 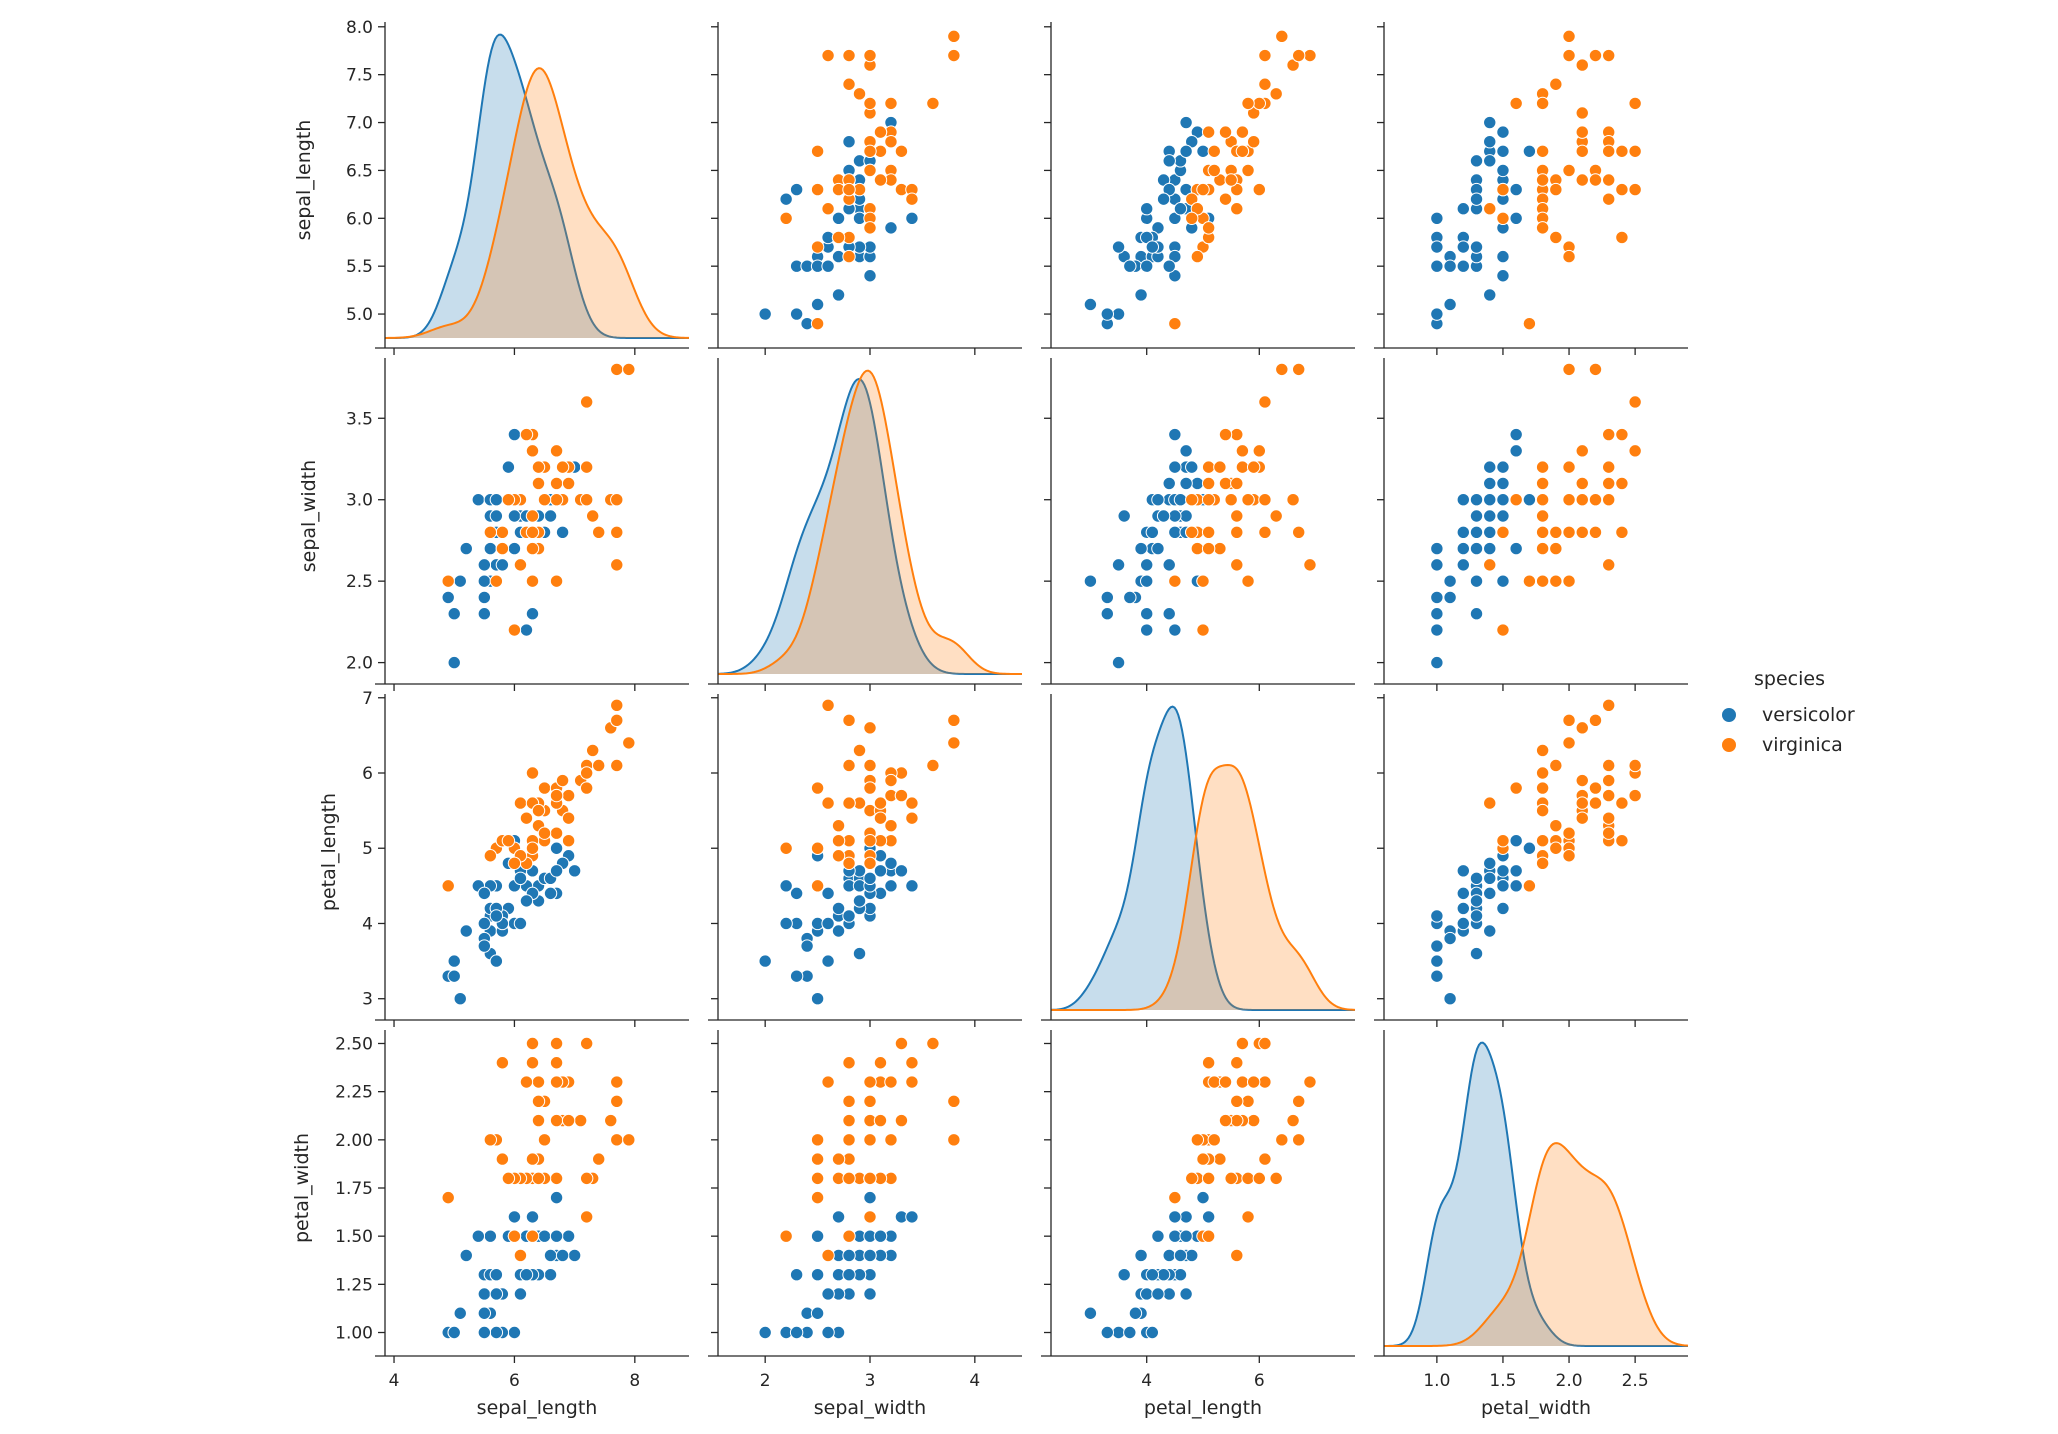 What do you see at coordinates (359, 219) in the screenshot?
I see `y-tick-label: 6.0` at bounding box center [359, 219].